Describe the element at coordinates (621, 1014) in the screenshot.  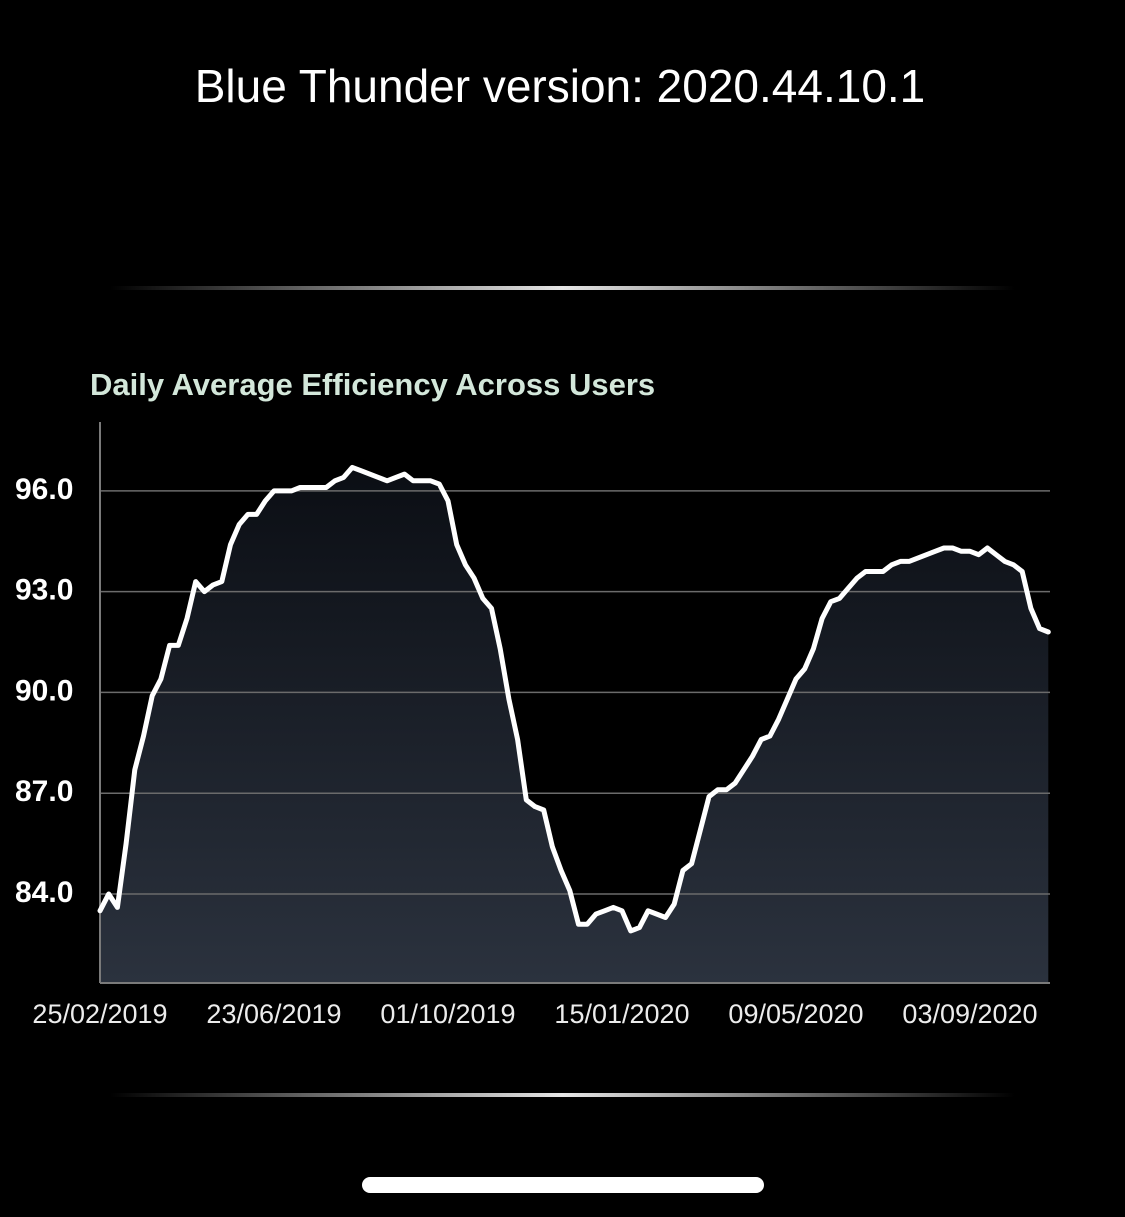
I see `x-tick-label: 15/01/2020` at that location.